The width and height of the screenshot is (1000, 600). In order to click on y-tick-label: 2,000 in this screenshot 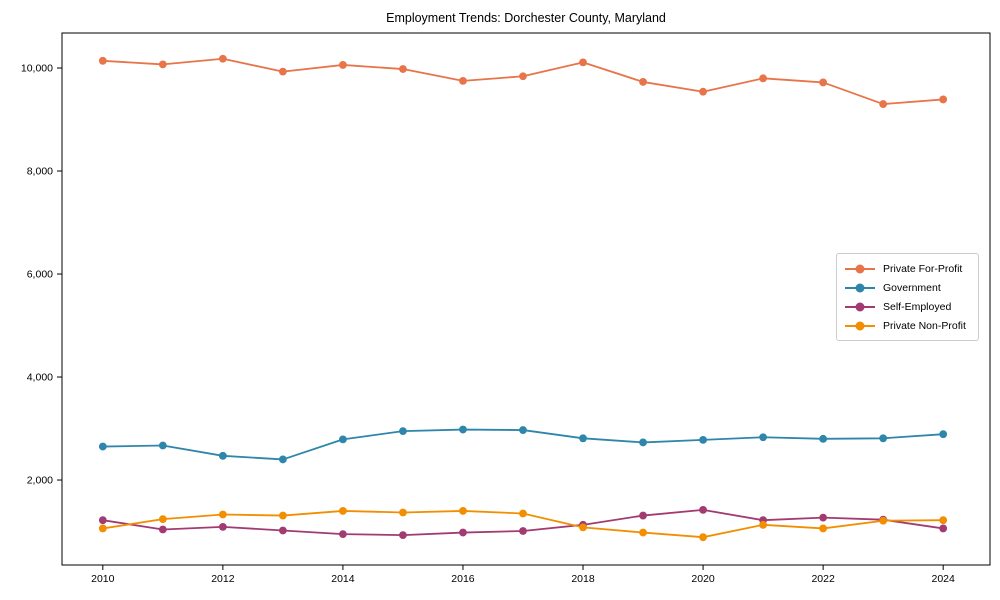, I will do `click(40, 481)`.